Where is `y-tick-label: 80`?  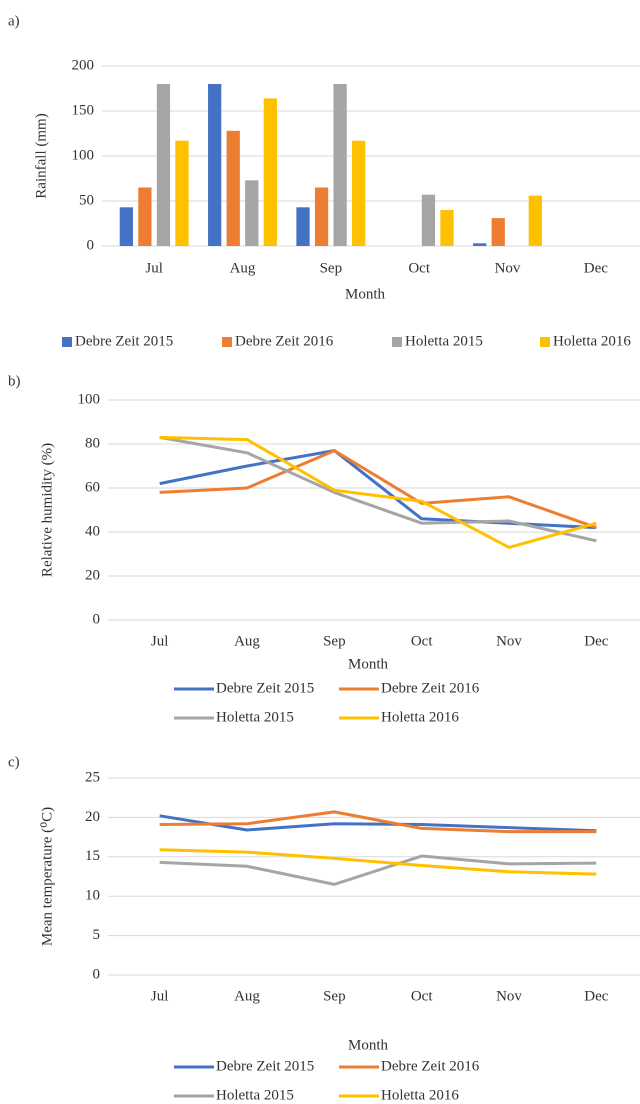 y-tick-label: 80 is located at coordinates (92, 443).